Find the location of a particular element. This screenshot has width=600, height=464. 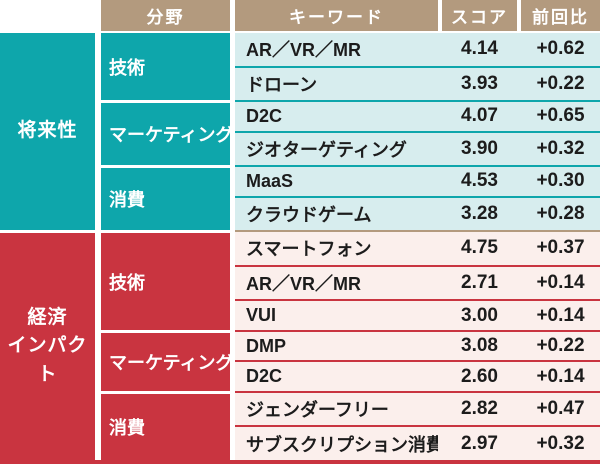

score-cell: 3.00 is located at coordinates (479, 315).